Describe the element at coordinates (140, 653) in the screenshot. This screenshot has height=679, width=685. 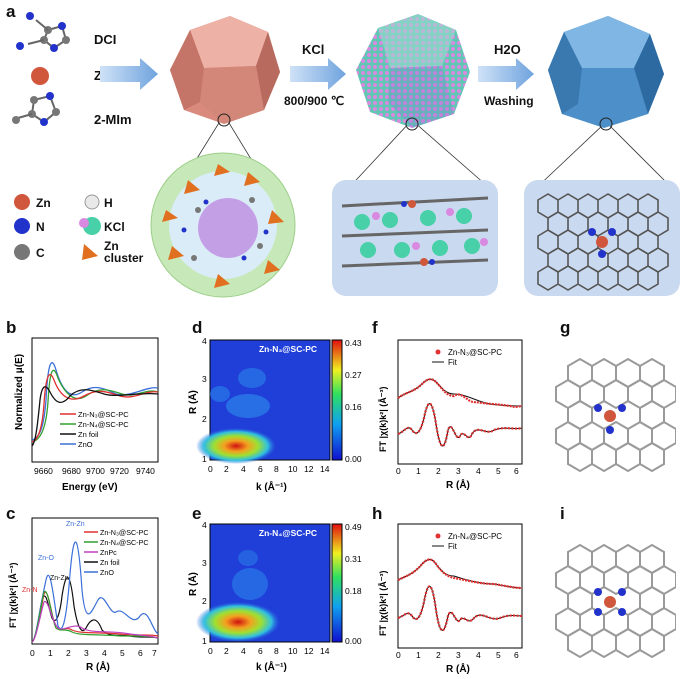
I see `c-xtick-6: 6` at that location.